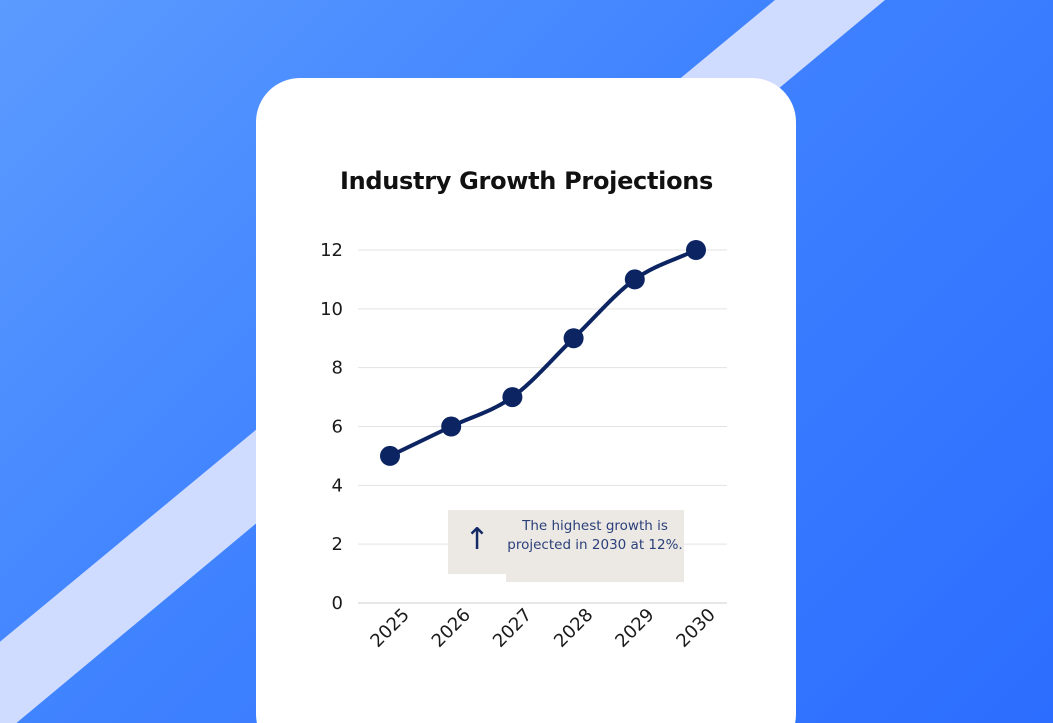 This screenshot has width=1053, height=723. Describe the element at coordinates (451, 627) in the screenshot. I see `x-tick-label: 2026` at that location.